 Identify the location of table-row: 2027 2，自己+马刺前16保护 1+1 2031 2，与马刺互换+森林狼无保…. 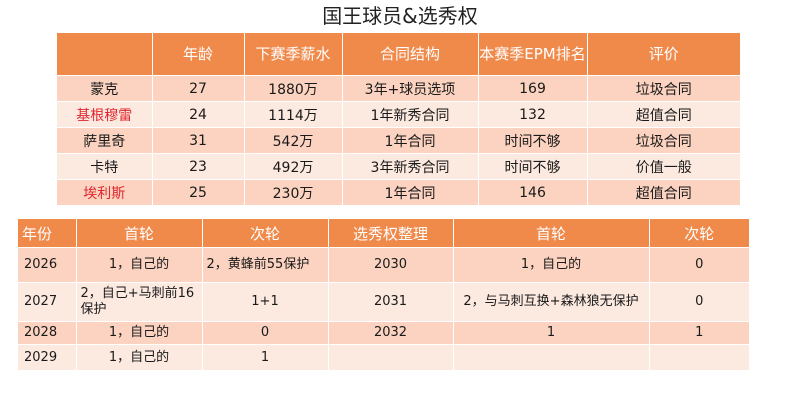
(383, 302).